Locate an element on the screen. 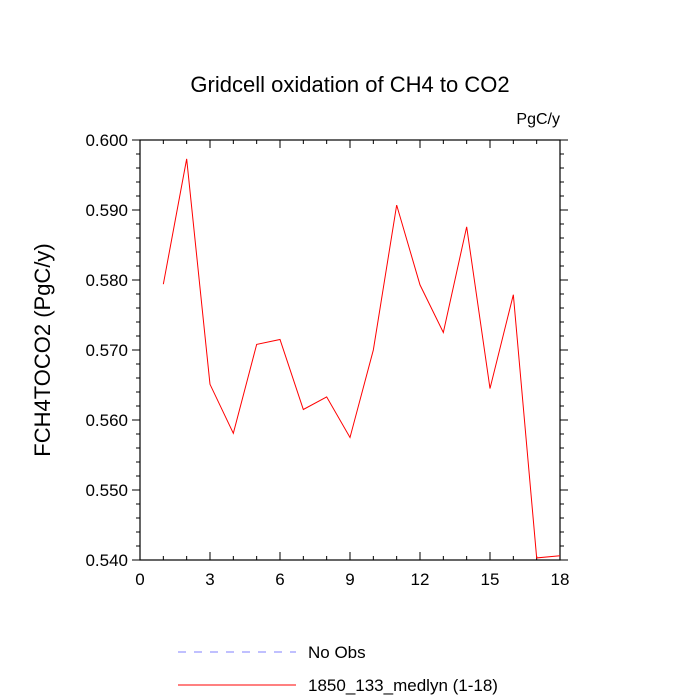 This screenshot has height=700, width=700. y-tick-label: 0.580 is located at coordinates (106, 280).